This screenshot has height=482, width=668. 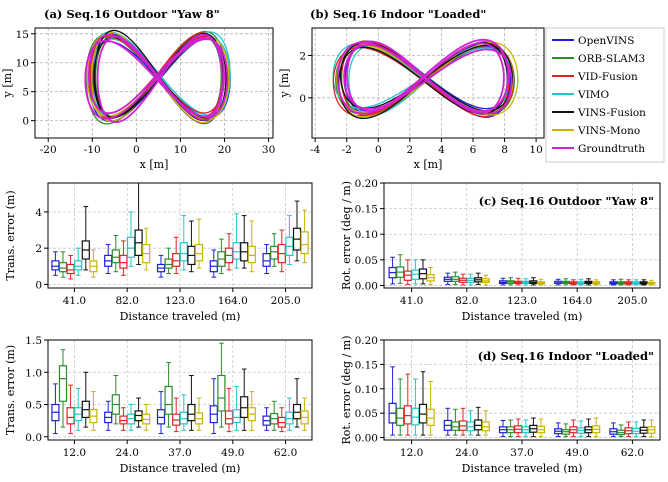 I want to click on x-tick-label: 82.0, so click(x=466, y=301).